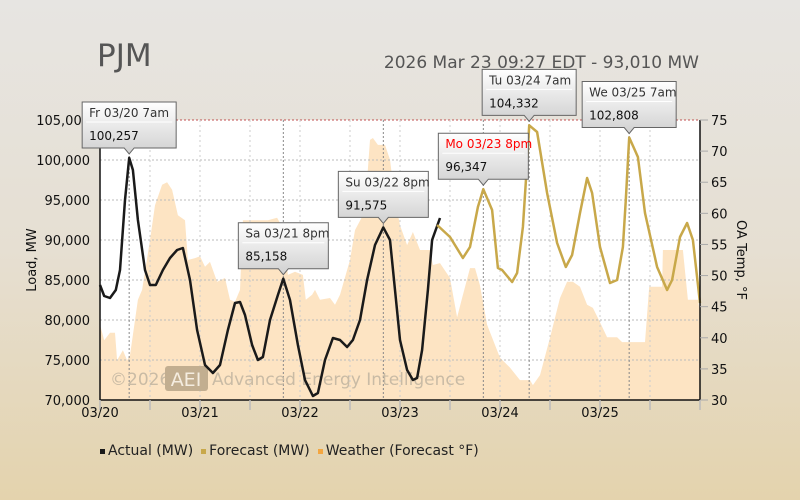  Describe the element at coordinates (569, 214) in the screenshot. I see `forecast-load-line` at that location.